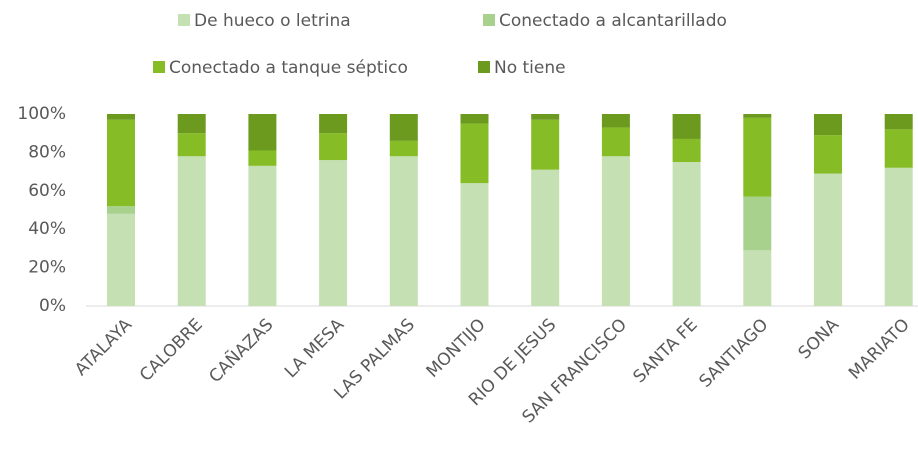  What do you see at coordinates (171, 350) in the screenshot?
I see `x-tick-label: CALOBRE` at bounding box center [171, 350].